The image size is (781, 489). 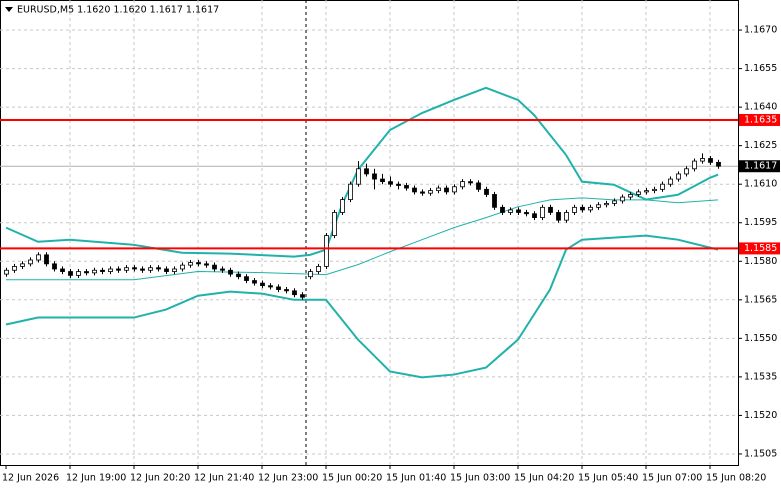 I want to click on y-tick-label: 1.1520, so click(x=760, y=415).